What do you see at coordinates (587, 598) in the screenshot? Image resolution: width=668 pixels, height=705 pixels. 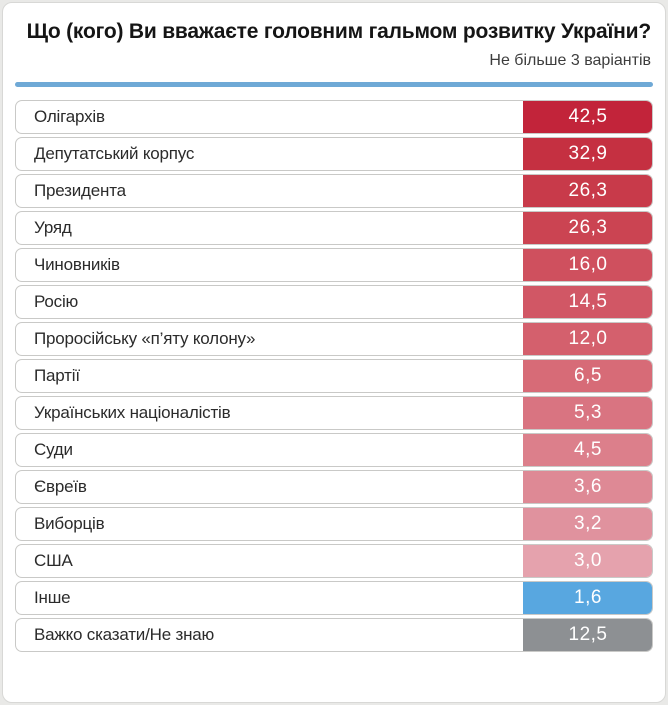 I see `row-value-cell: 1,6` at bounding box center [587, 598].